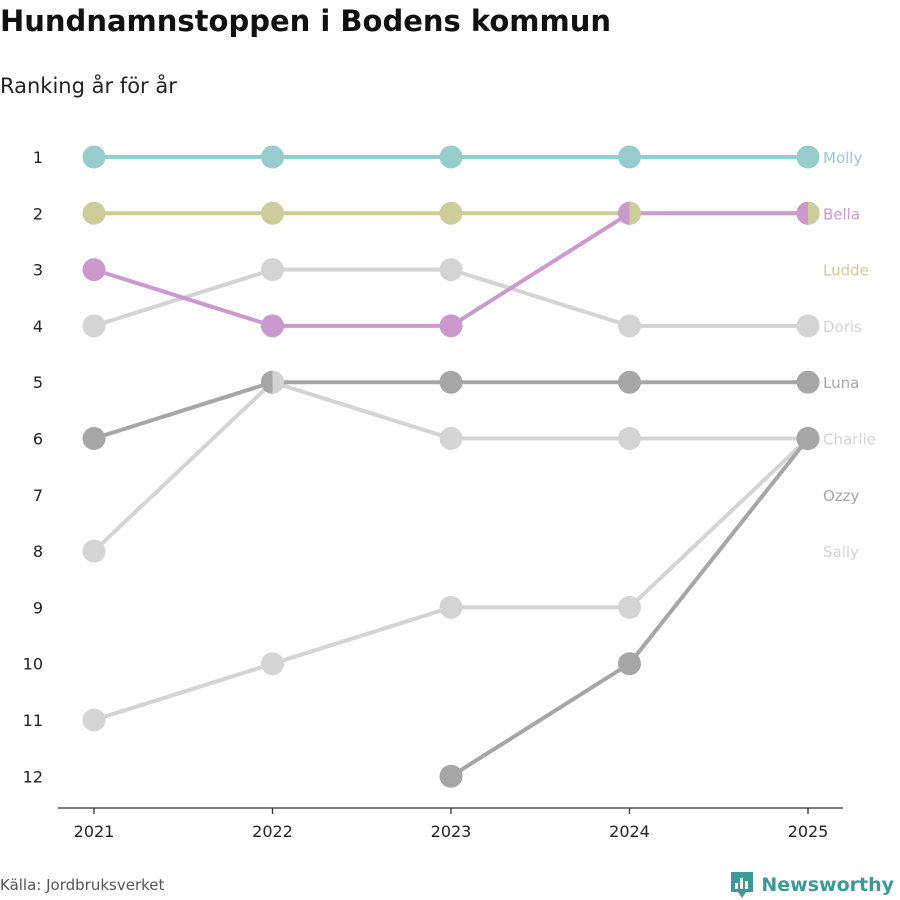 The width and height of the screenshot is (900, 900). I want to click on x-tick-label: 2021, so click(94, 831).